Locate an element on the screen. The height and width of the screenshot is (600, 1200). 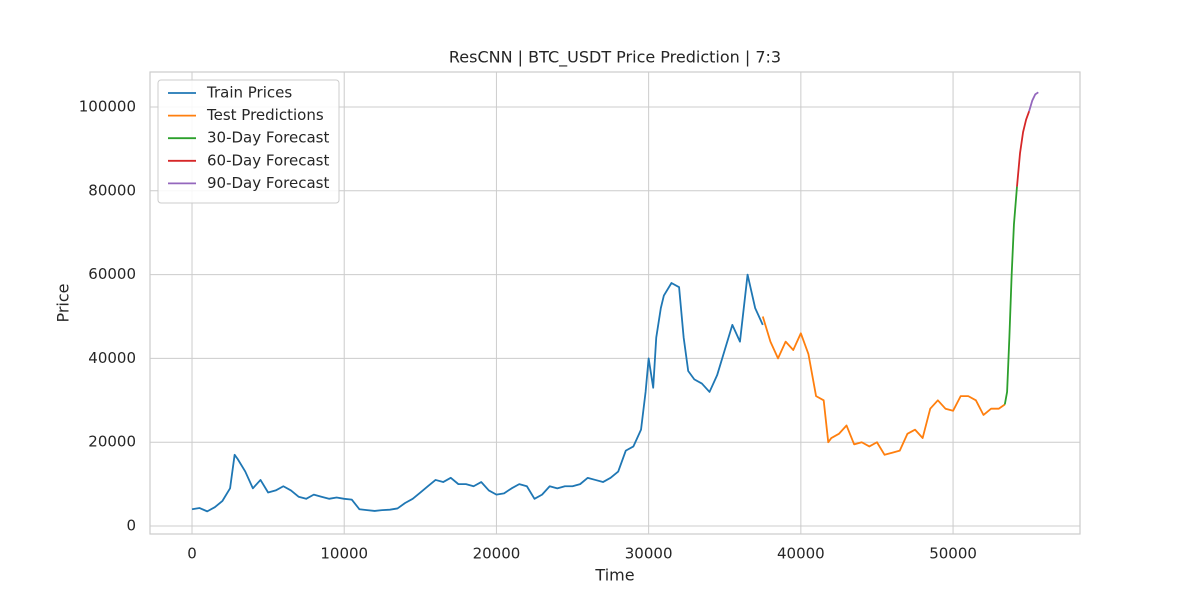
legend-label: 60-Day Forecast is located at coordinates (268, 160).